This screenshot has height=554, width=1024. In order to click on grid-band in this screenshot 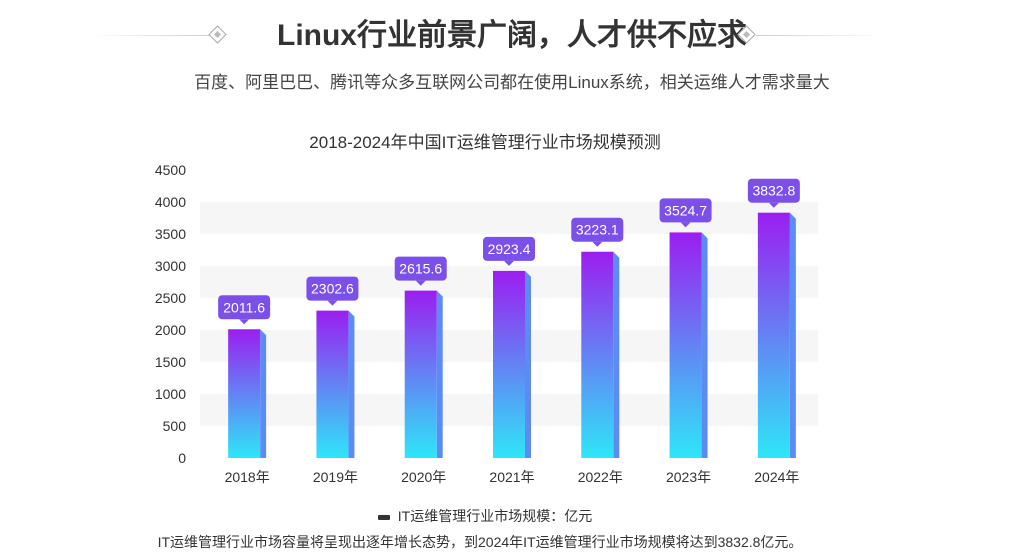, I will do `click(509, 218)`.